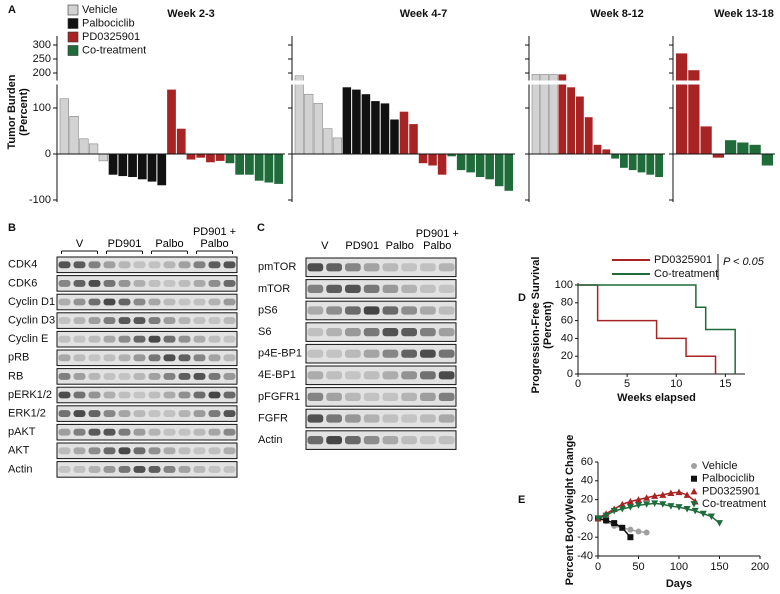  Describe the element at coordinates (679, 584) in the screenshot. I see `x-axis-label: Days` at that location.